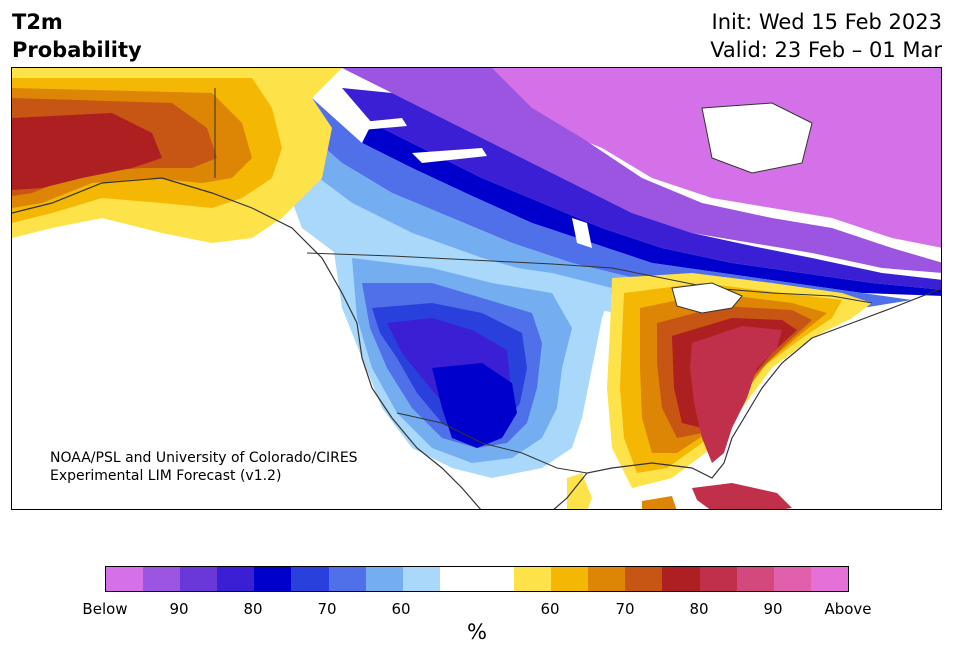 The height and width of the screenshot is (659, 953). What do you see at coordinates (474, 405) in the screenshot?
I see `shade-west-navy` at bounding box center [474, 405].